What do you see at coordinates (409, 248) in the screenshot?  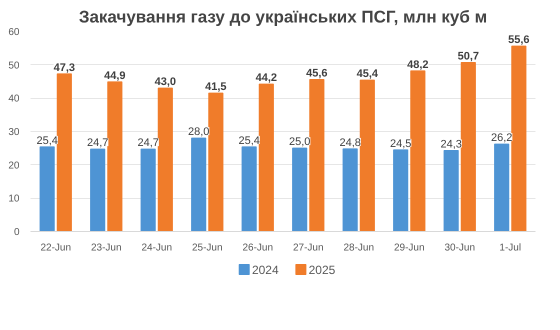 I see `x-tick-label: 29-Jun` at bounding box center [409, 248].